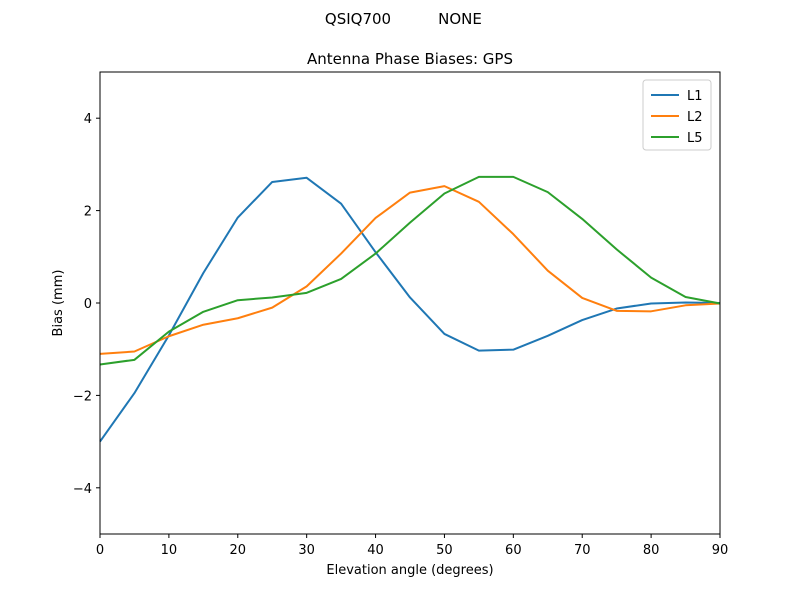 The height and width of the screenshot is (604, 800). I want to click on x-tick-label-20: 20, so click(238, 550).